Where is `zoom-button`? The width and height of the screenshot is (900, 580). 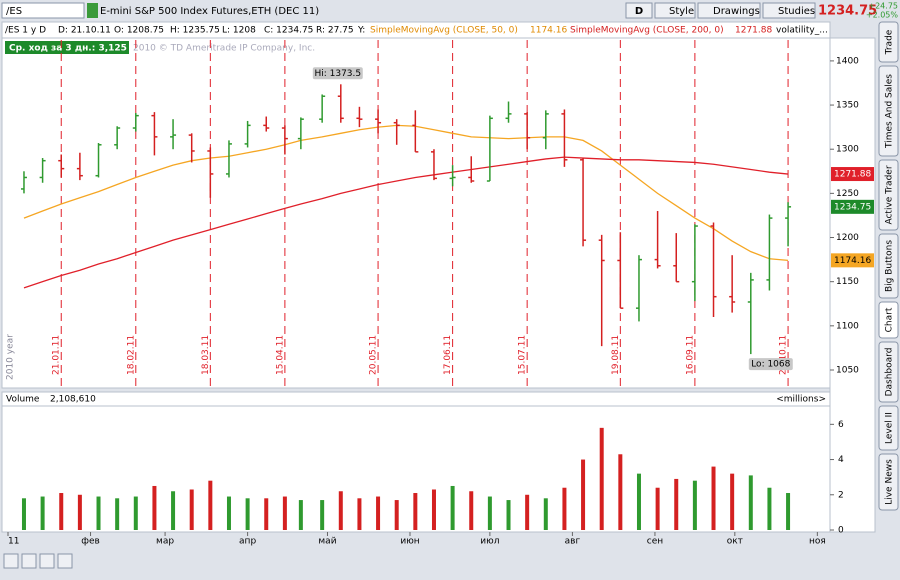
zoom-button is located at coordinates (11, 561).